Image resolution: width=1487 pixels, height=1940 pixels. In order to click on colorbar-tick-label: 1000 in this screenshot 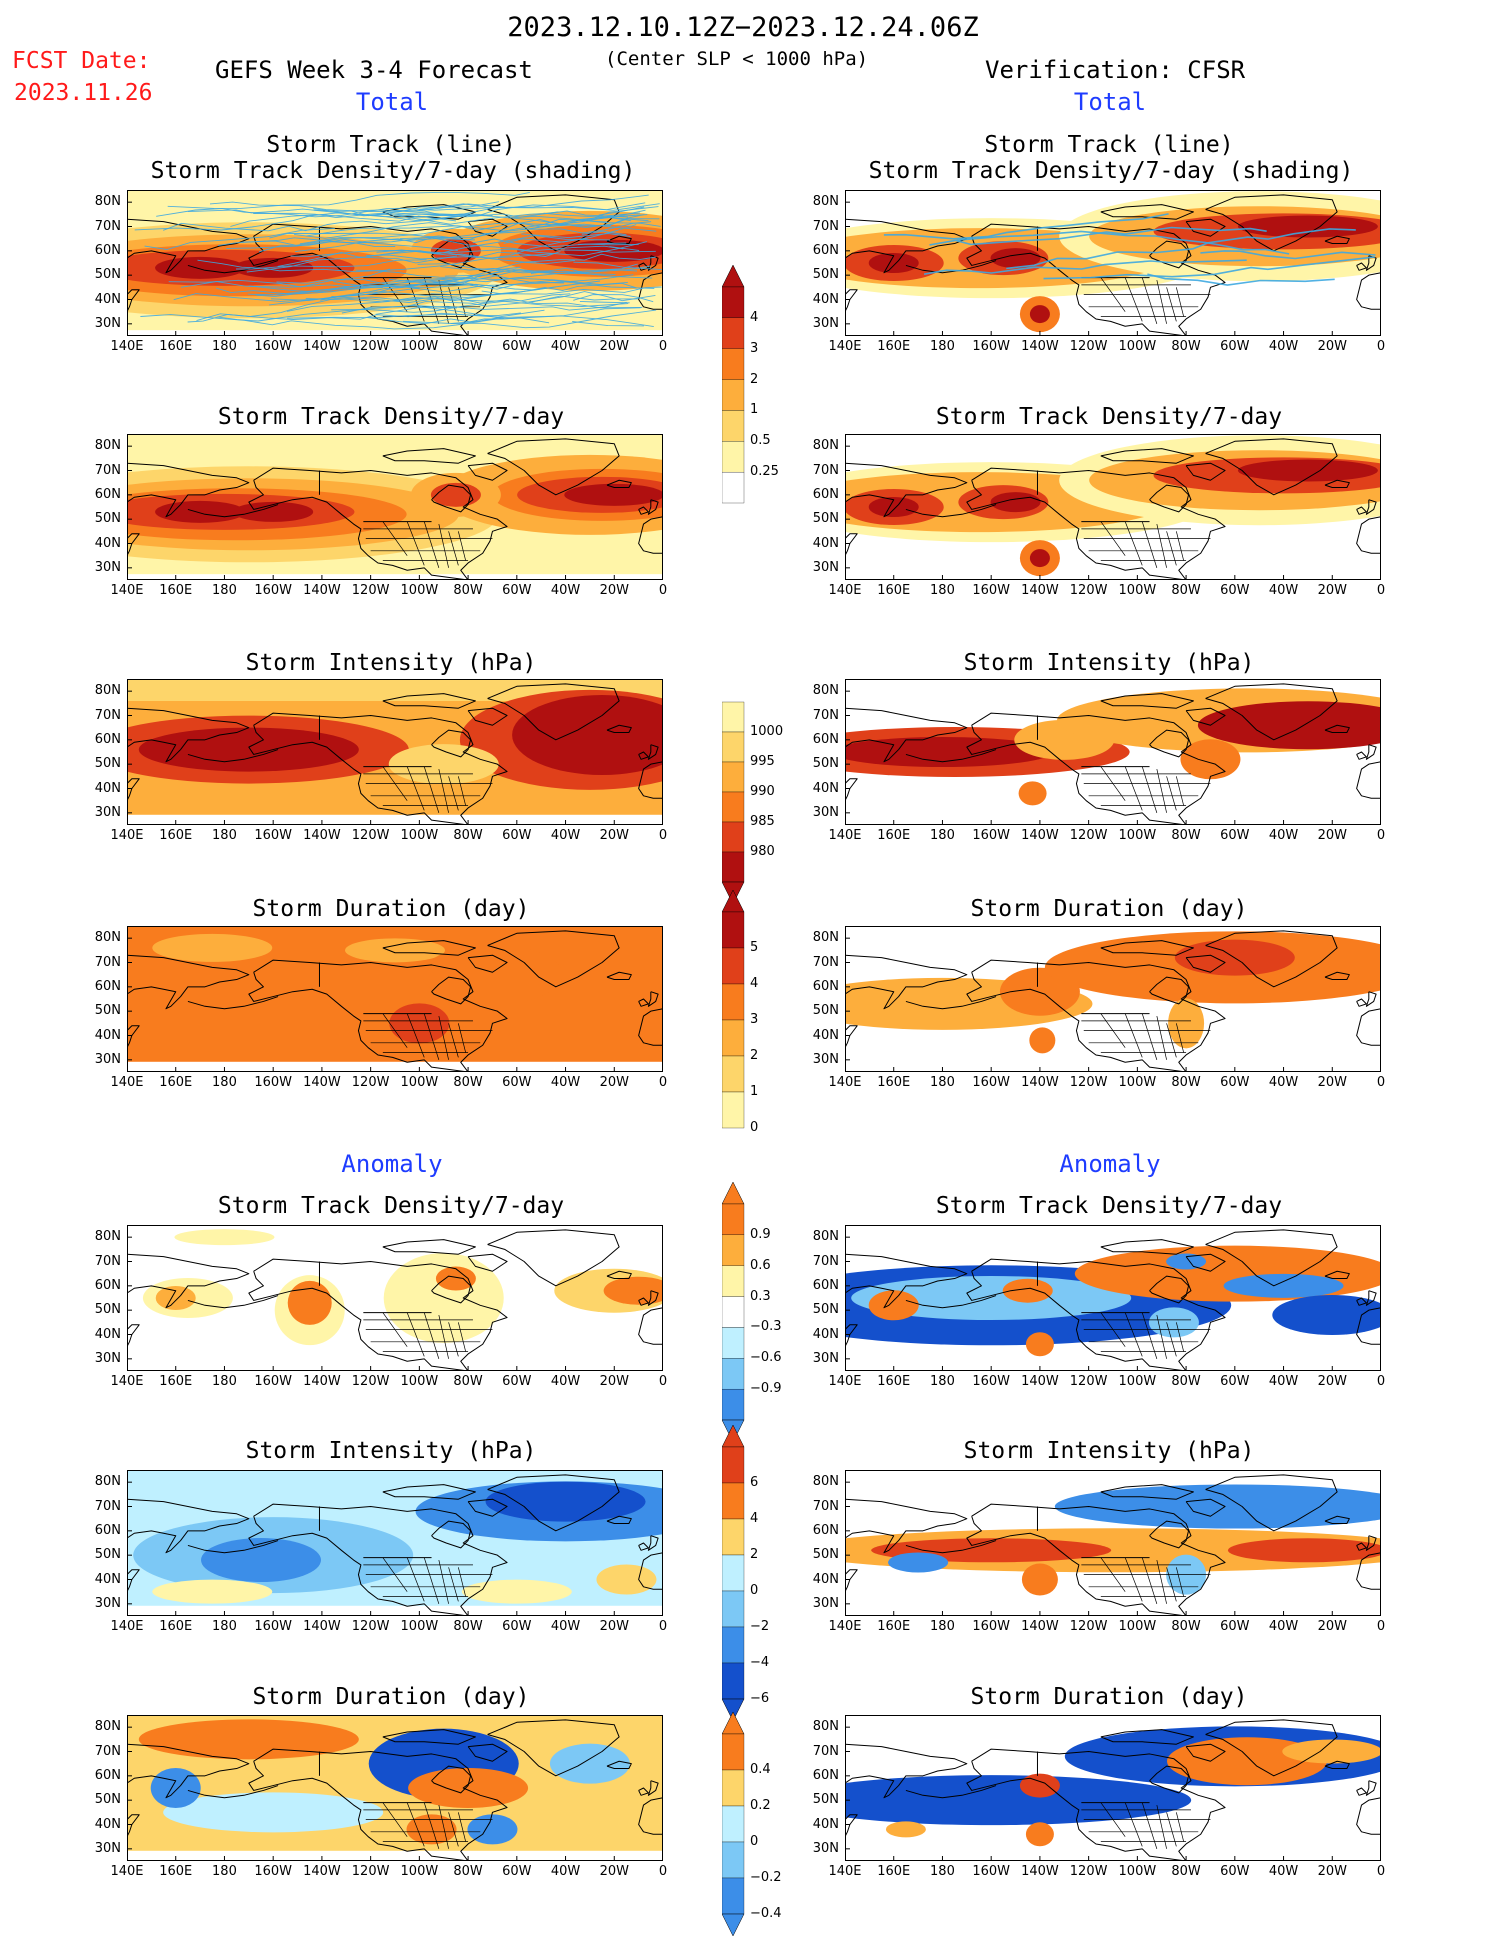, I will do `click(767, 731)`.